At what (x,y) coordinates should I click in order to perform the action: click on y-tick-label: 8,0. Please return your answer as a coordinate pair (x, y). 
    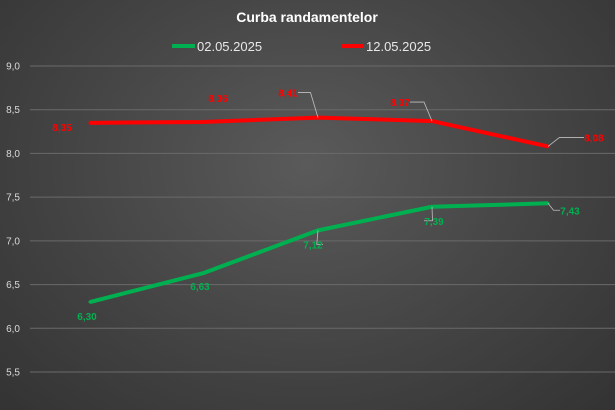
    Looking at the image, I should click on (13, 154).